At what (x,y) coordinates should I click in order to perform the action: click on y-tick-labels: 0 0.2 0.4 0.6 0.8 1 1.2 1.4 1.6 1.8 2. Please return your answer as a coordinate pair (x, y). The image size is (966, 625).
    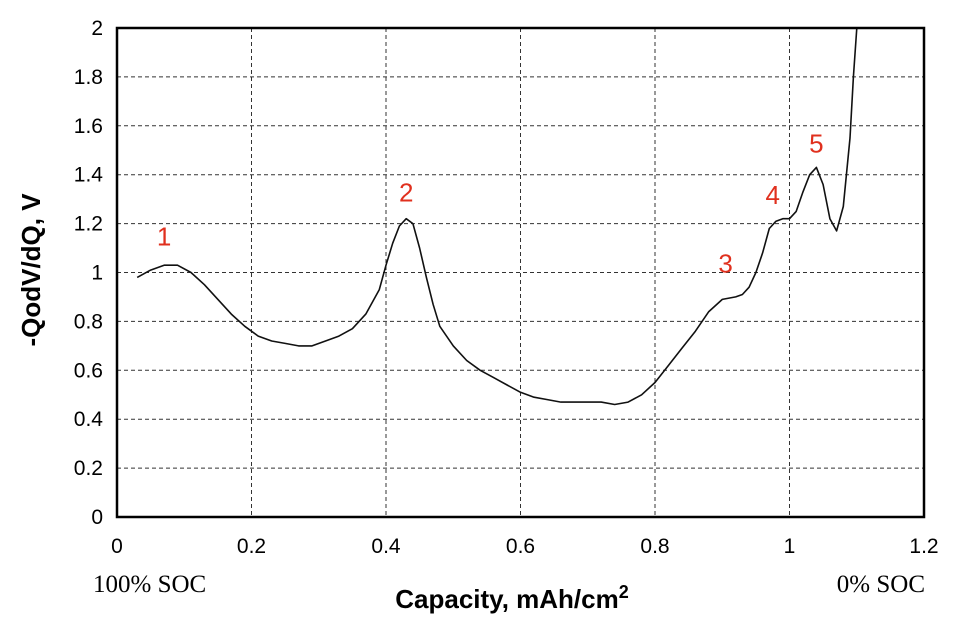
    Looking at the image, I should click on (89, 273).